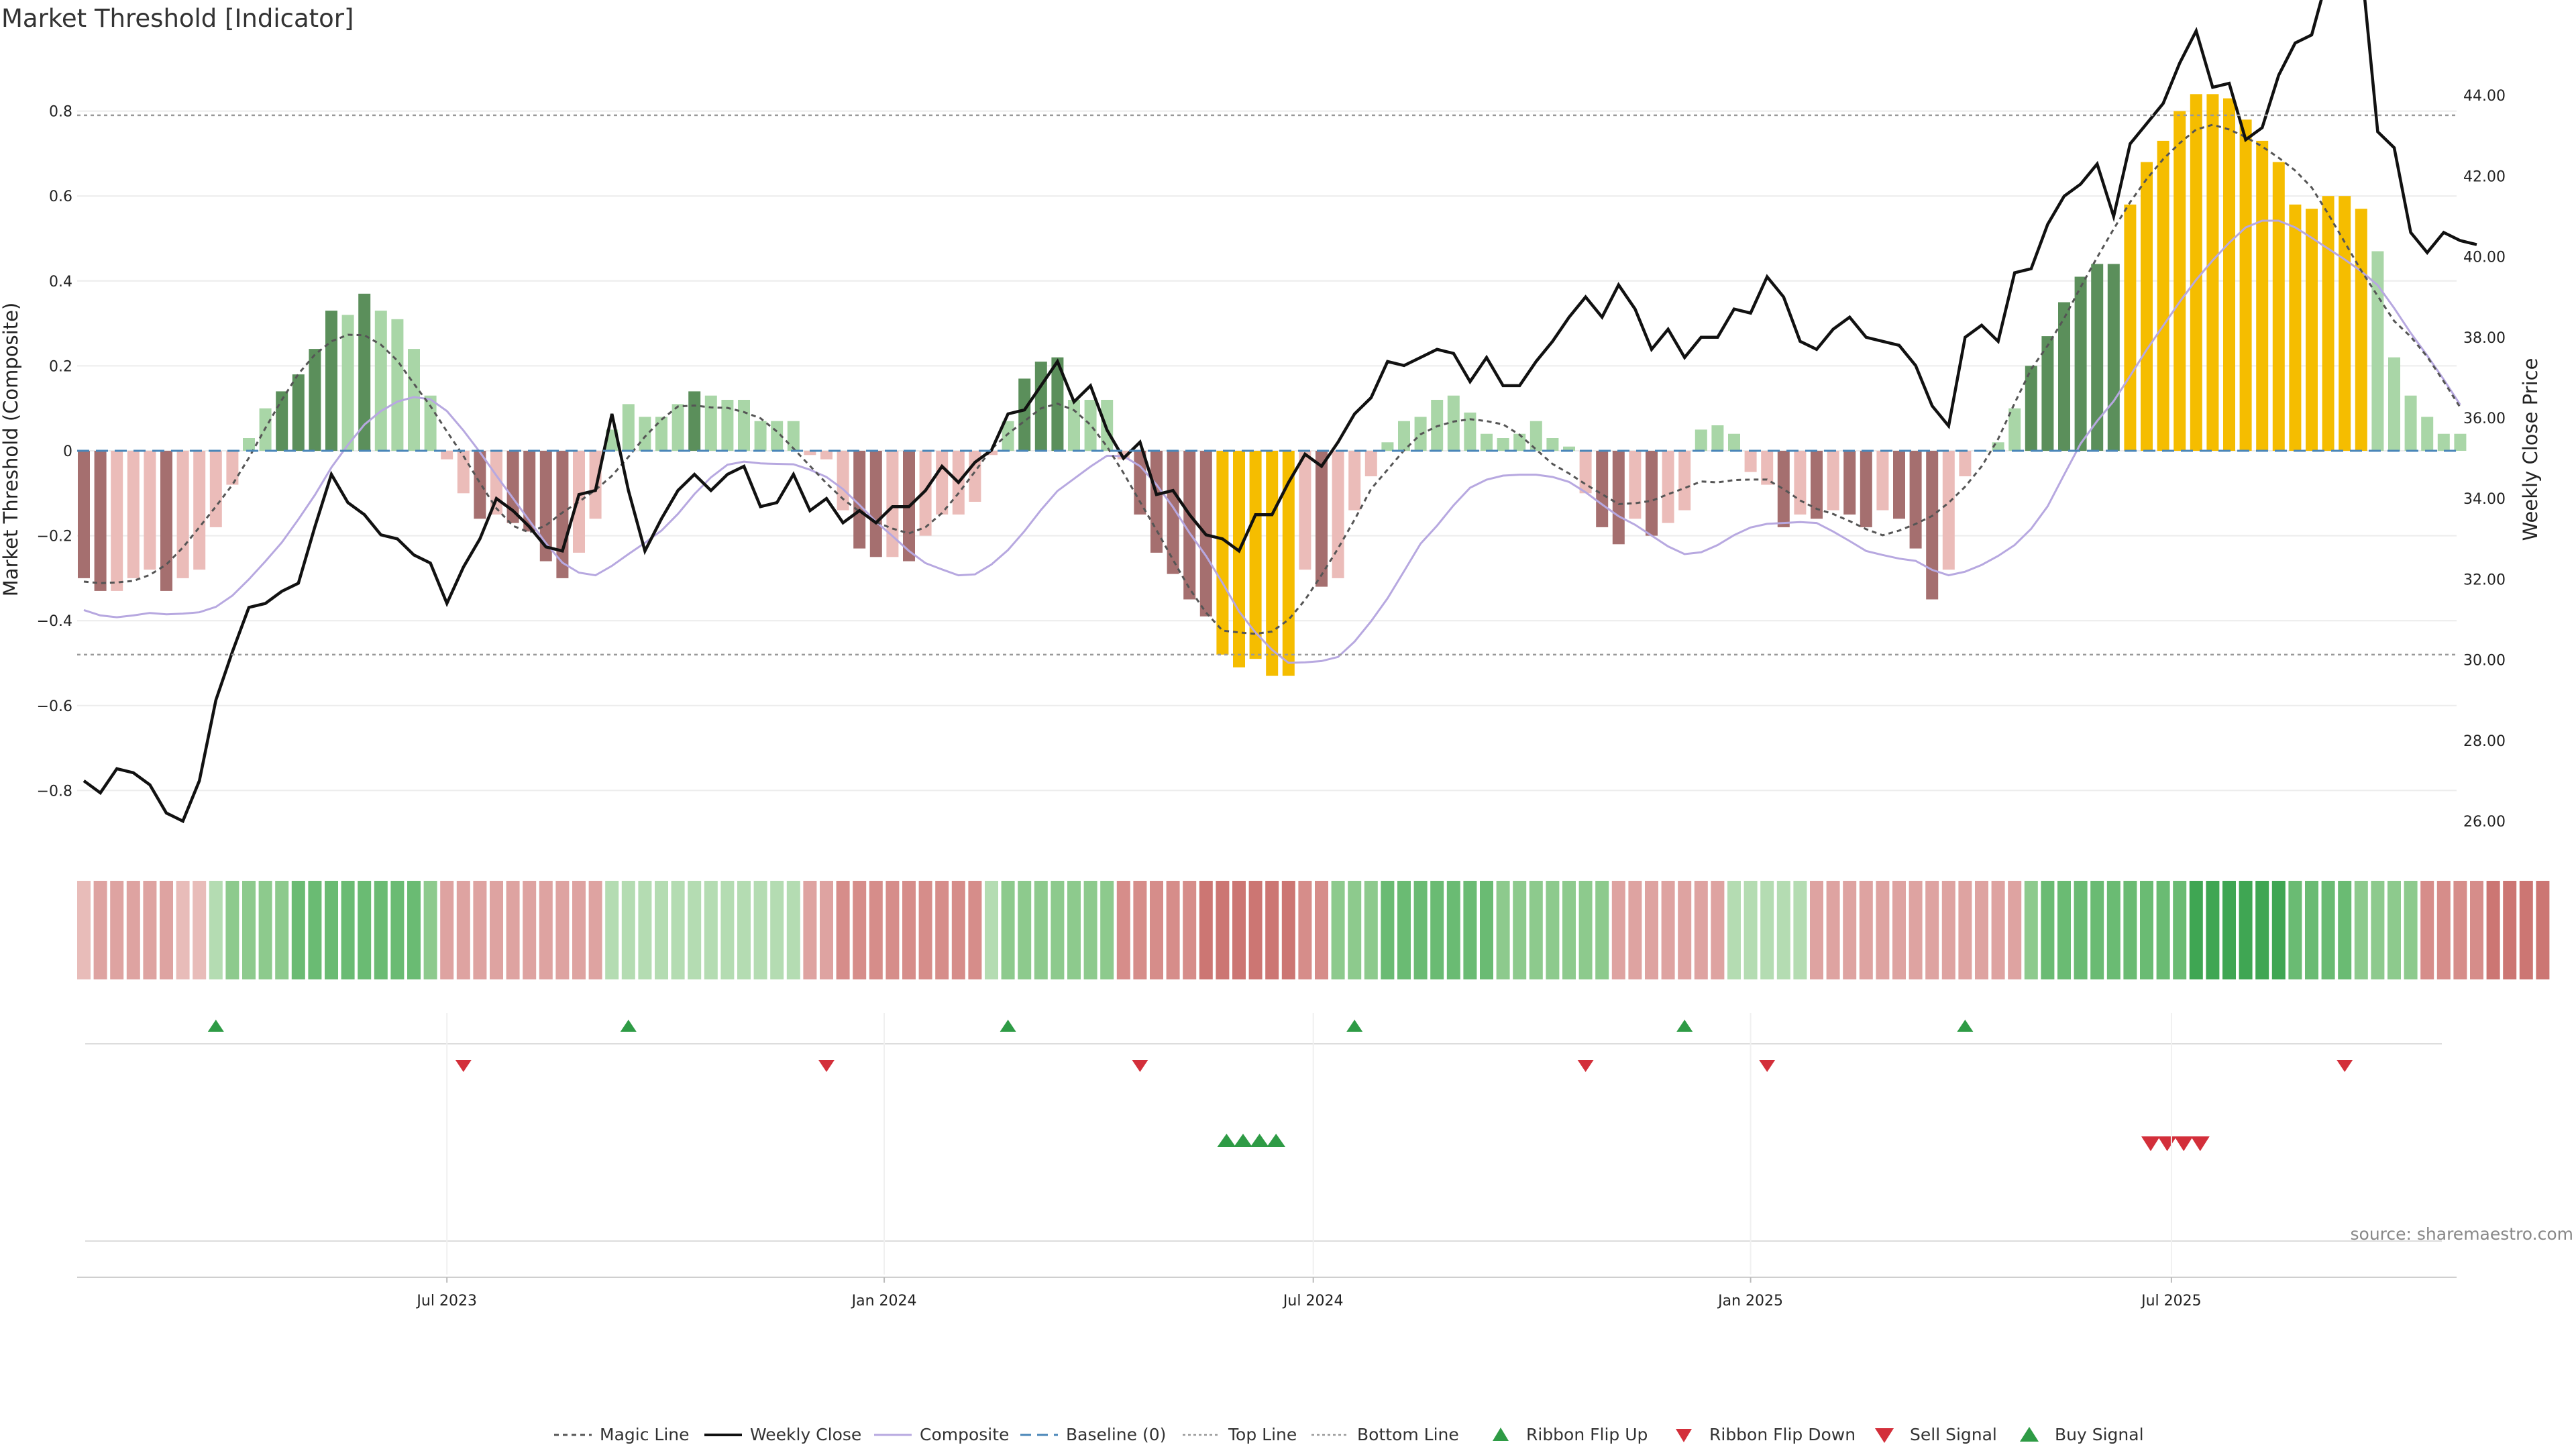  What do you see at coordinates (1684, 1435) in the screenshot?
I see `legend-swatch-flip-down` at bounding box center [1684, 1435].